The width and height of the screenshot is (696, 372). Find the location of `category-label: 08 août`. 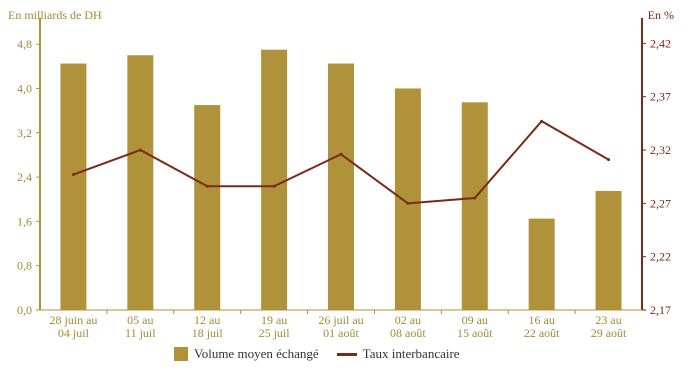

category-label: 08 août is located at coordinates (408, 333).